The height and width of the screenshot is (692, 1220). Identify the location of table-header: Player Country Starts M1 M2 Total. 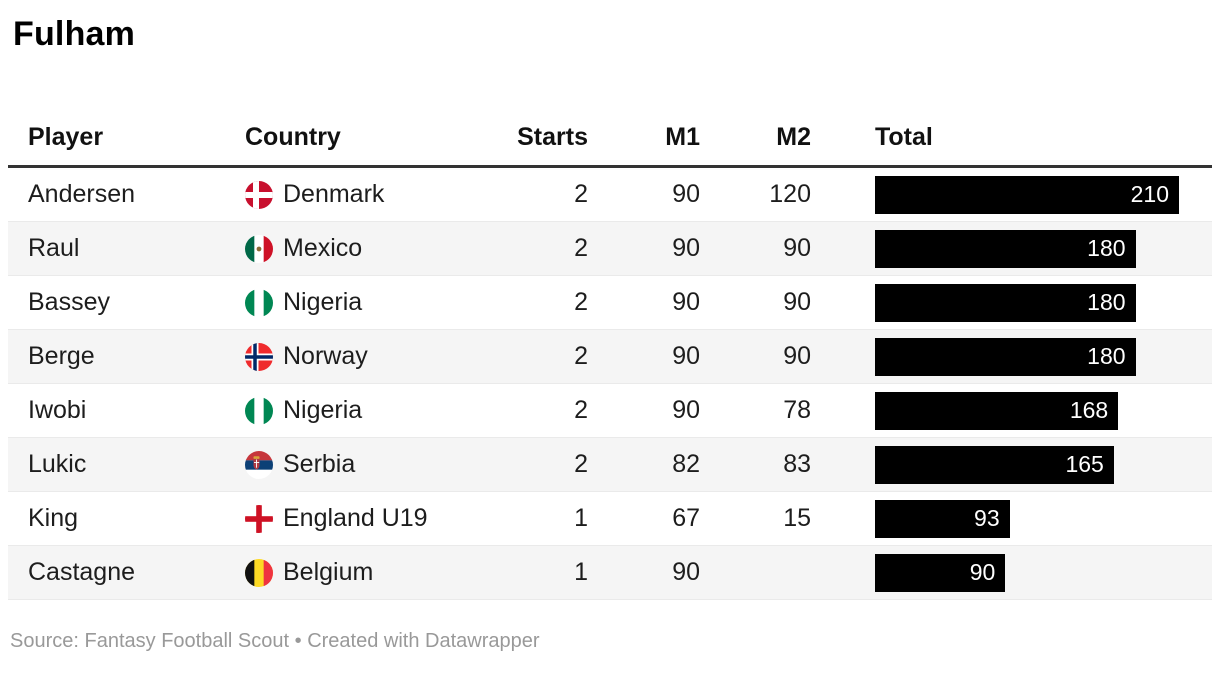
(610, 139).